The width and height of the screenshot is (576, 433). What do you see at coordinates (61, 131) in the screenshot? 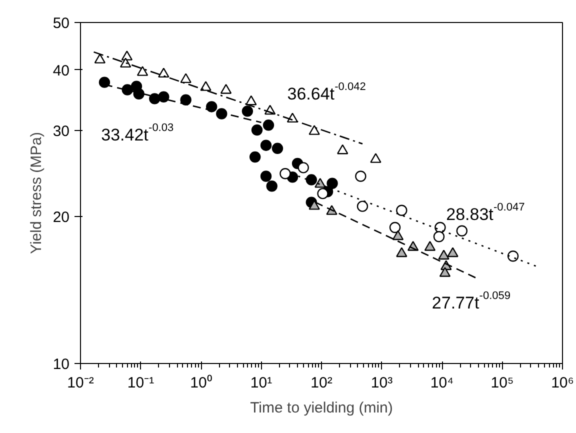
I see `y-tick-label: 30` at bounding box center [61, 131].